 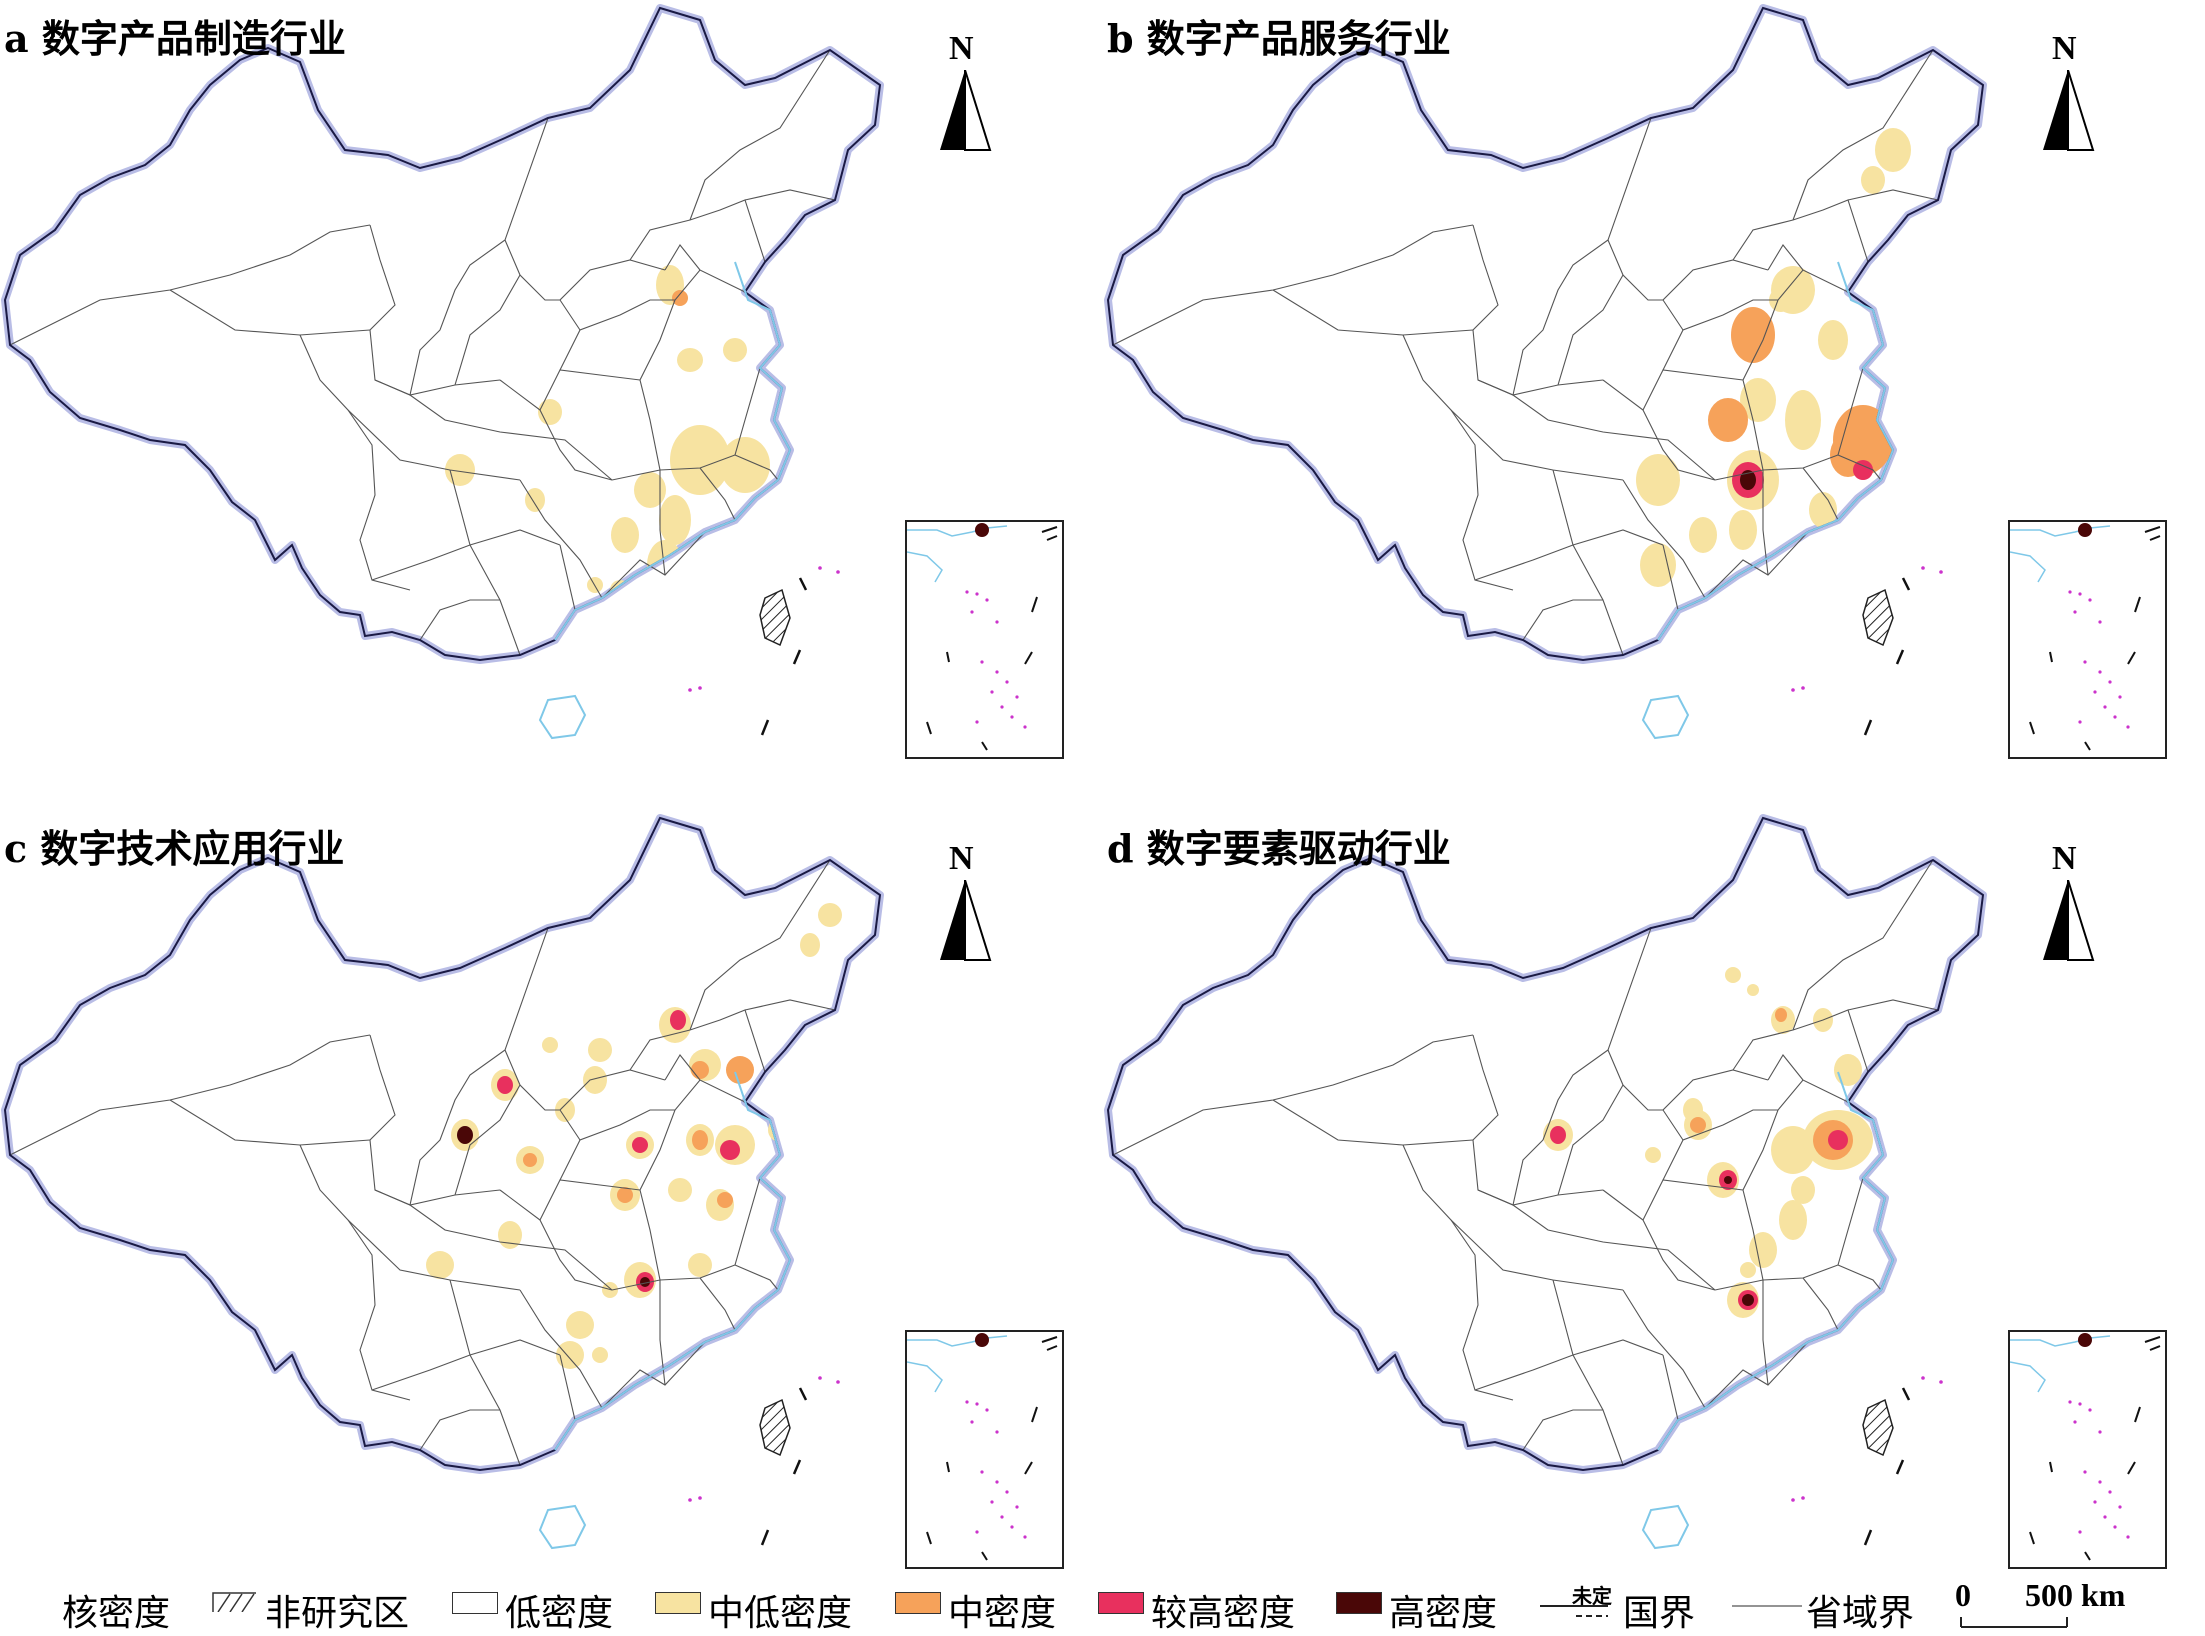 I want to click on map-legend: 核密度 非研究区 低密度 中低密度 中密度 较高密度 高密度 未定 国界 省域界, so click(x=1102, y=1607).